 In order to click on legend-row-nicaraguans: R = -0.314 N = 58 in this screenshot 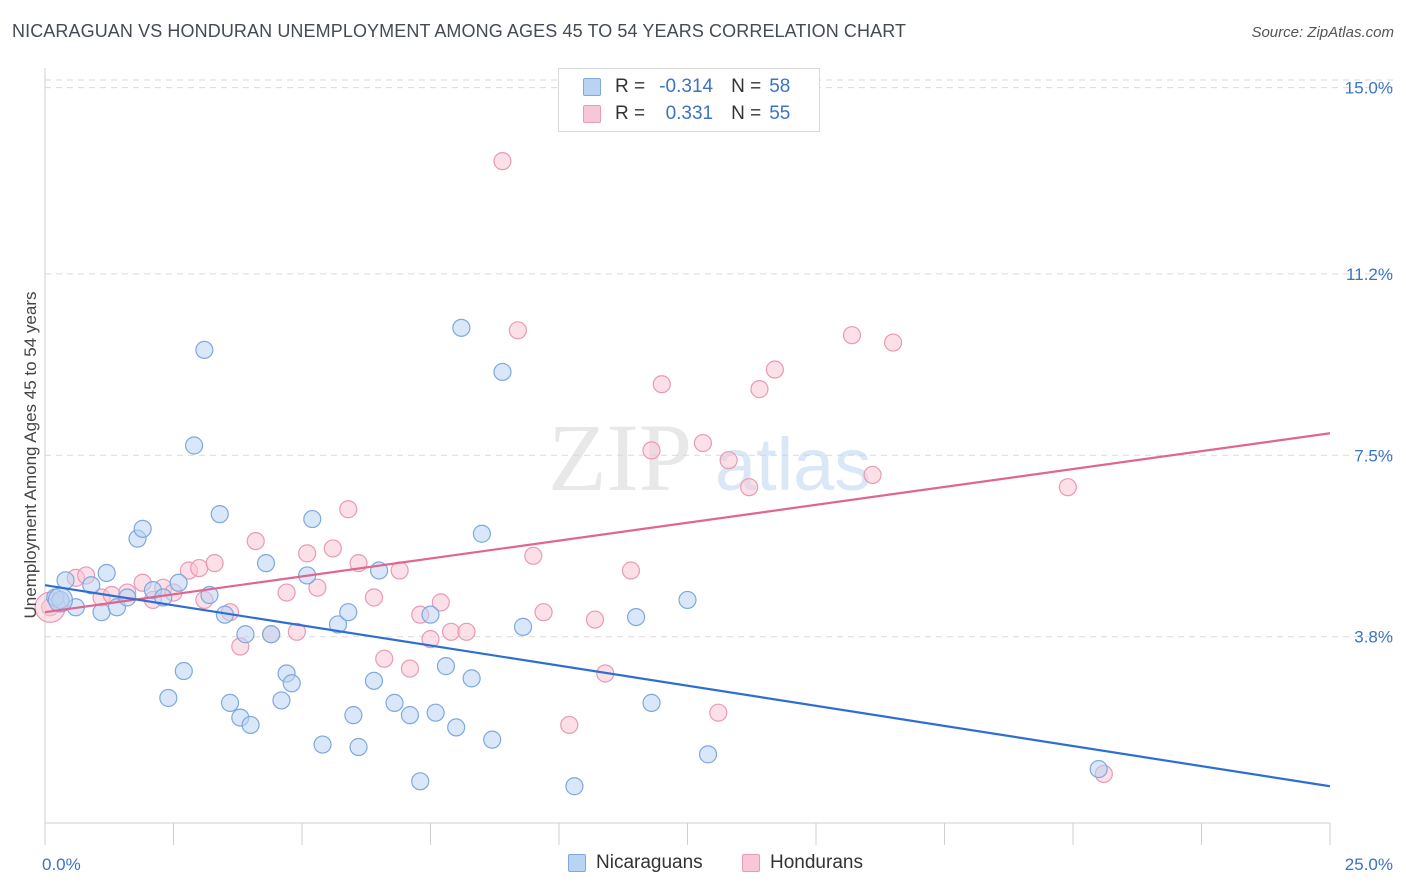, I will do `click(686, 87)`.